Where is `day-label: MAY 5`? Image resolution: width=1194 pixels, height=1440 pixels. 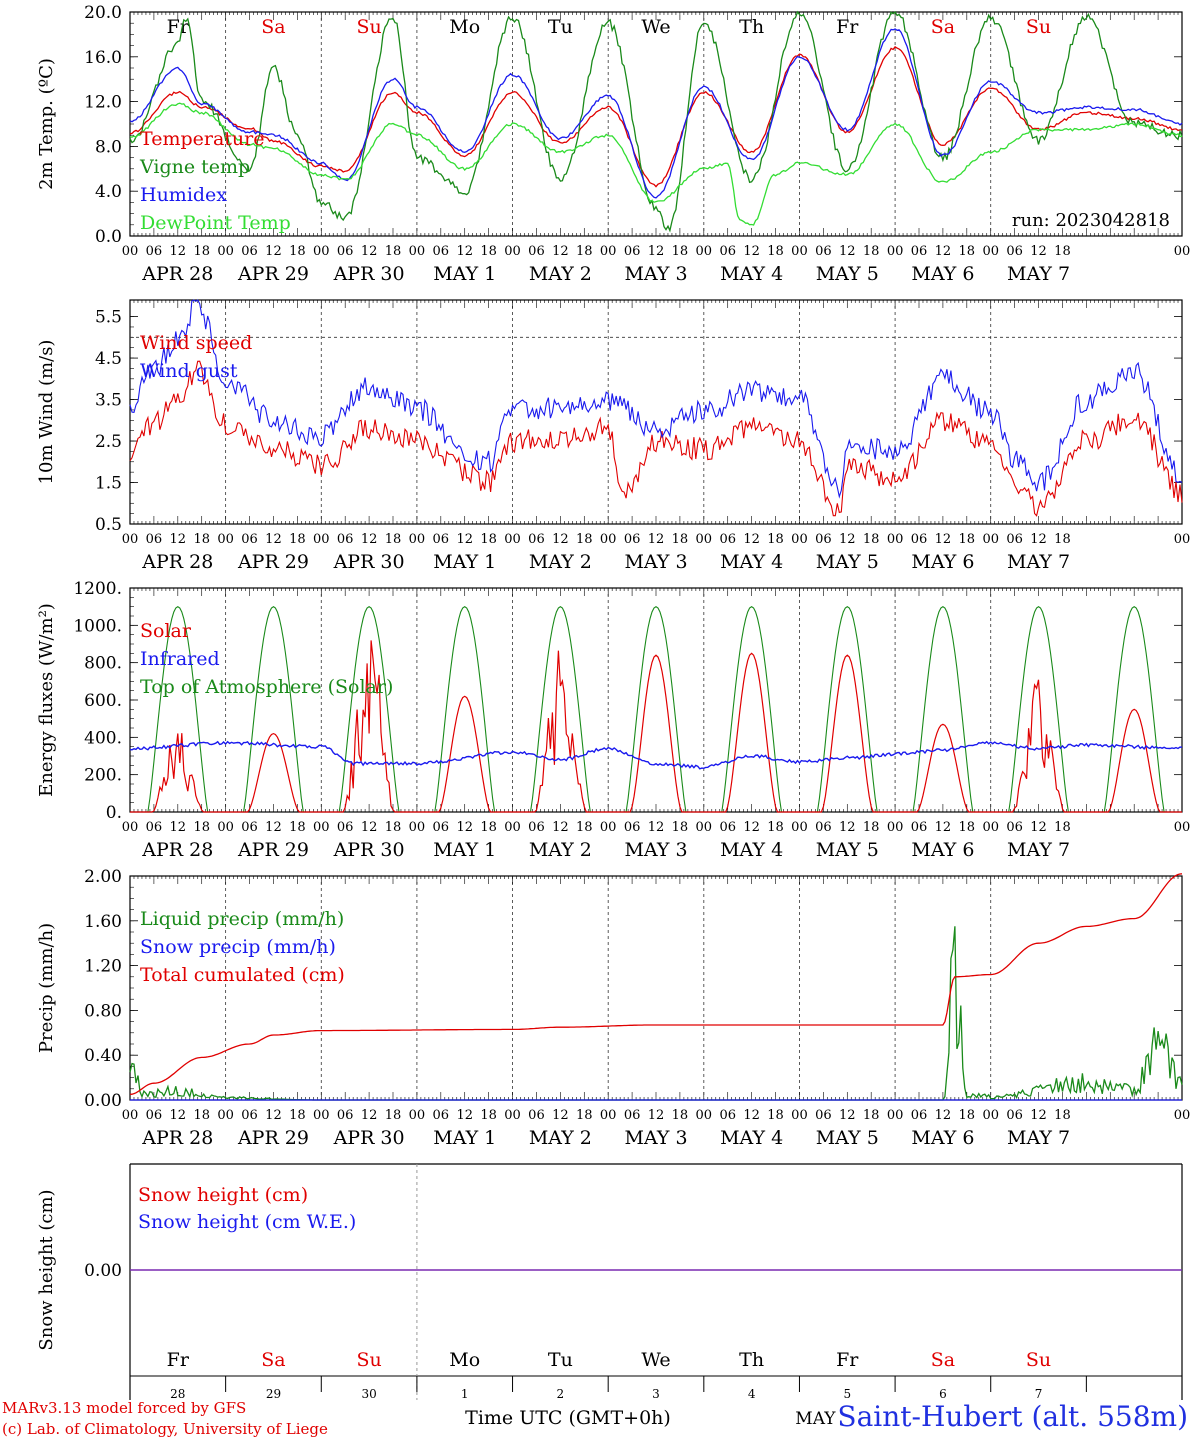
day-label: MAY 5 is located at coordinates (847, 274).